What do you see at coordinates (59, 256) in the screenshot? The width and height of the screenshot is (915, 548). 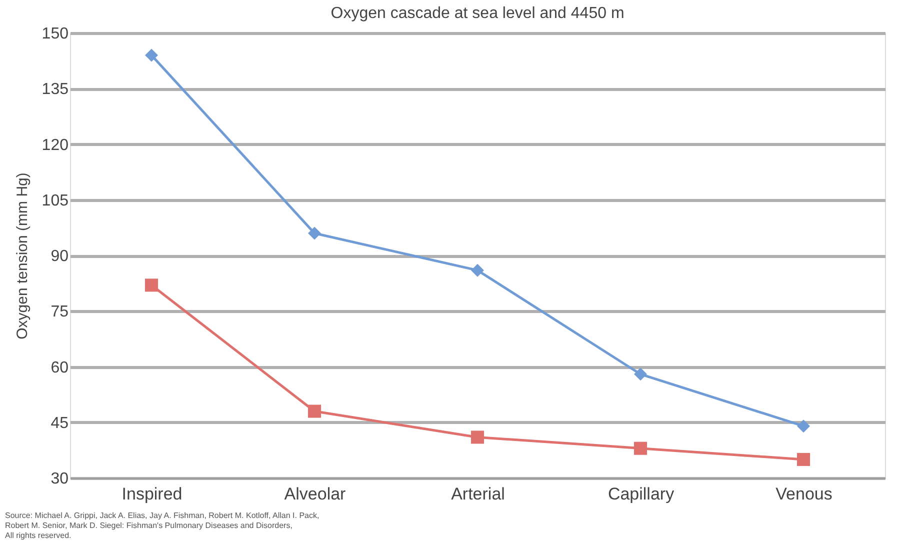 I see `y-tick-label: 90` at bounding box center [59, 256].